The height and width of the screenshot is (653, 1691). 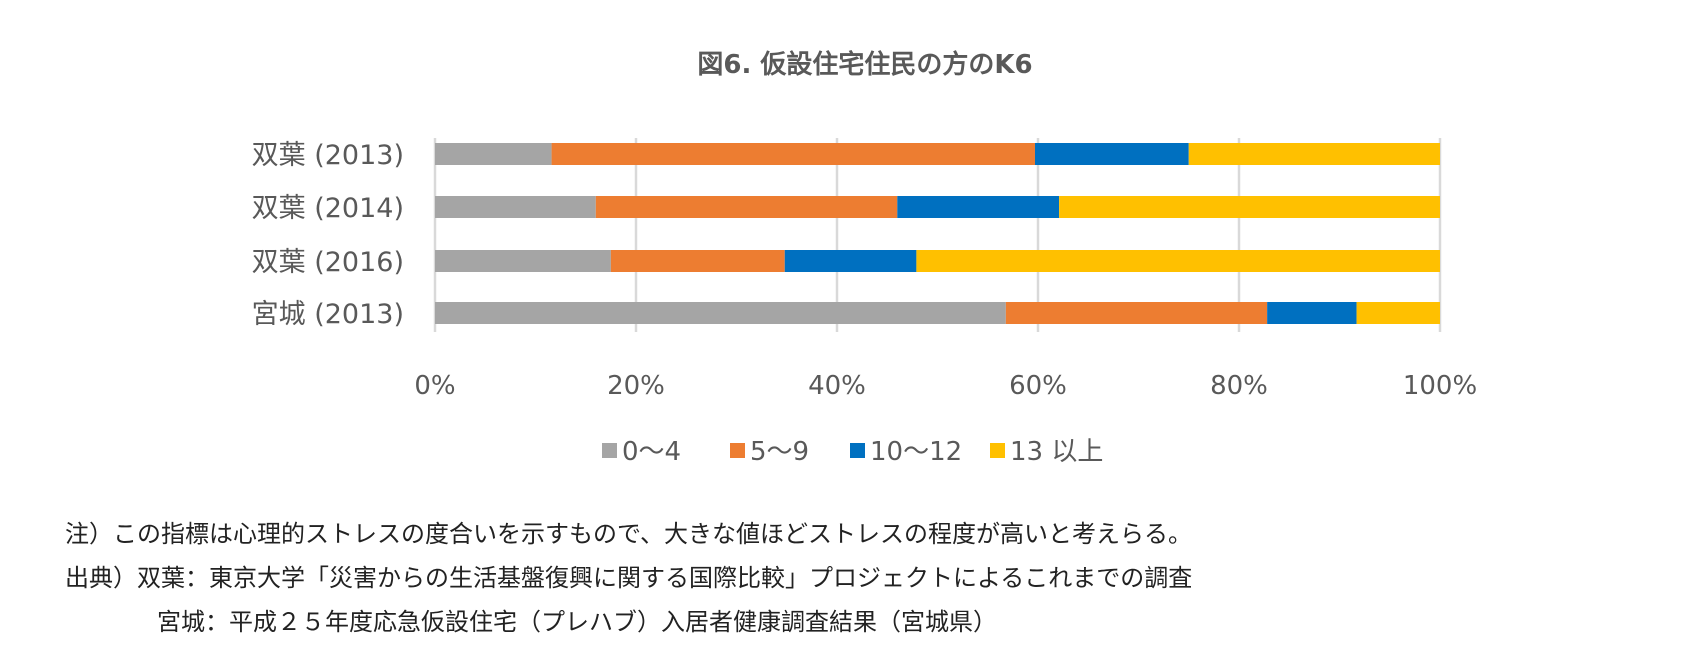 I want to click on legend-label: 5～9, so click(x=779, y=452).